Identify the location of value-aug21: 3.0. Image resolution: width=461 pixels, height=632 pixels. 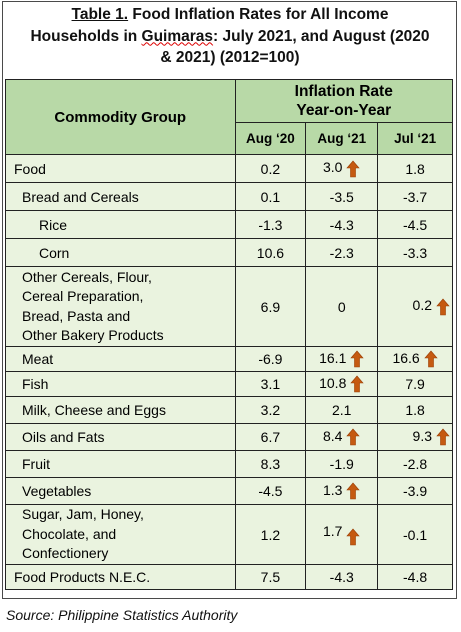
(342, 168).